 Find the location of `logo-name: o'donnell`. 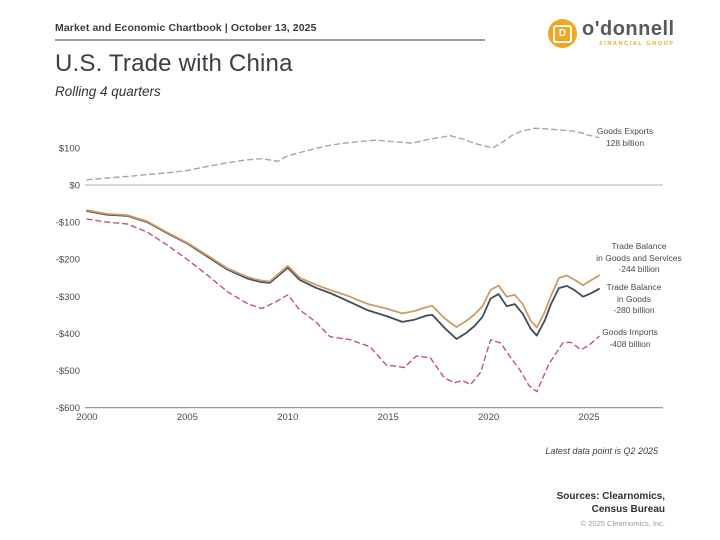

logo-name: o'donnell is located at coordinates (628, 29).